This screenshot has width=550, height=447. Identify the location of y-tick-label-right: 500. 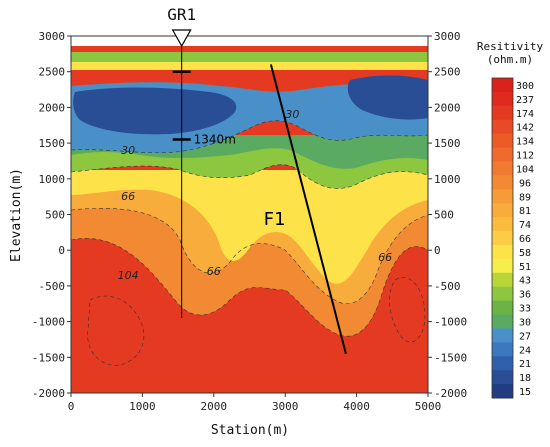
(444, 215).